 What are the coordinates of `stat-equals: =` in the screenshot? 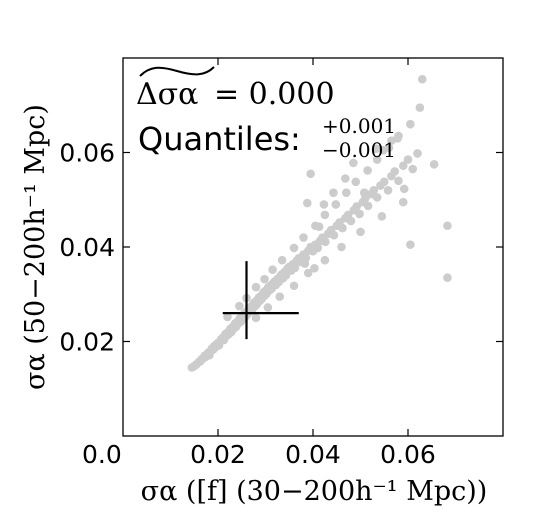 It's located at (226, 94).